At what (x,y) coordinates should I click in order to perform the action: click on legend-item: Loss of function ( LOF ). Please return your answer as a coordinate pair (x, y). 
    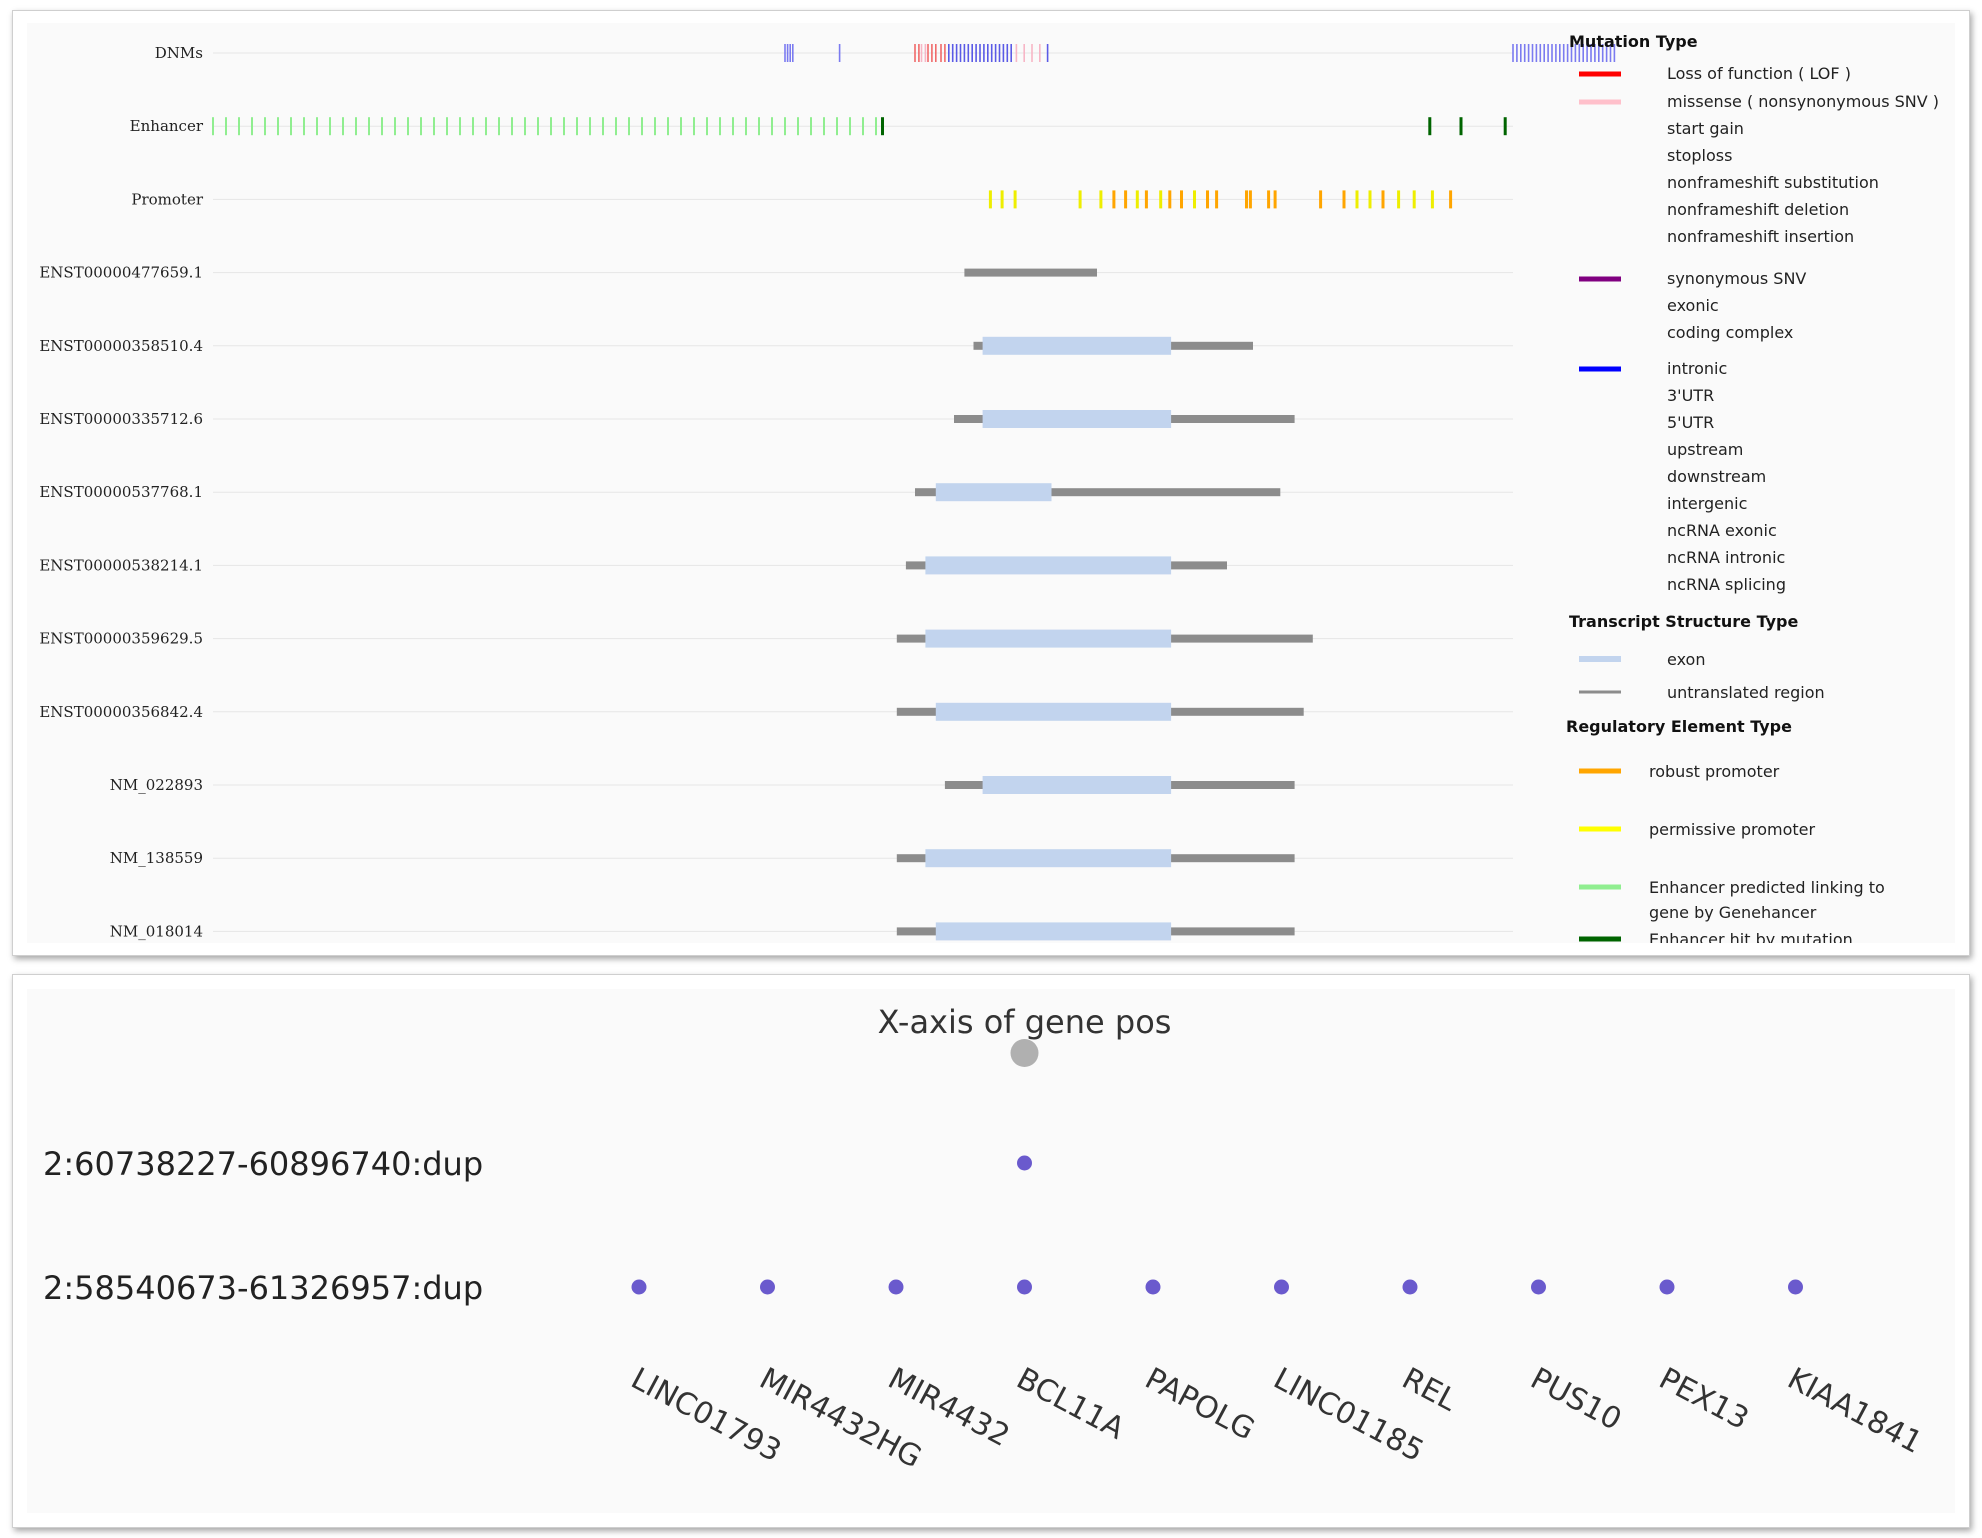
    Looking at the image, I should click on (1759, 73).